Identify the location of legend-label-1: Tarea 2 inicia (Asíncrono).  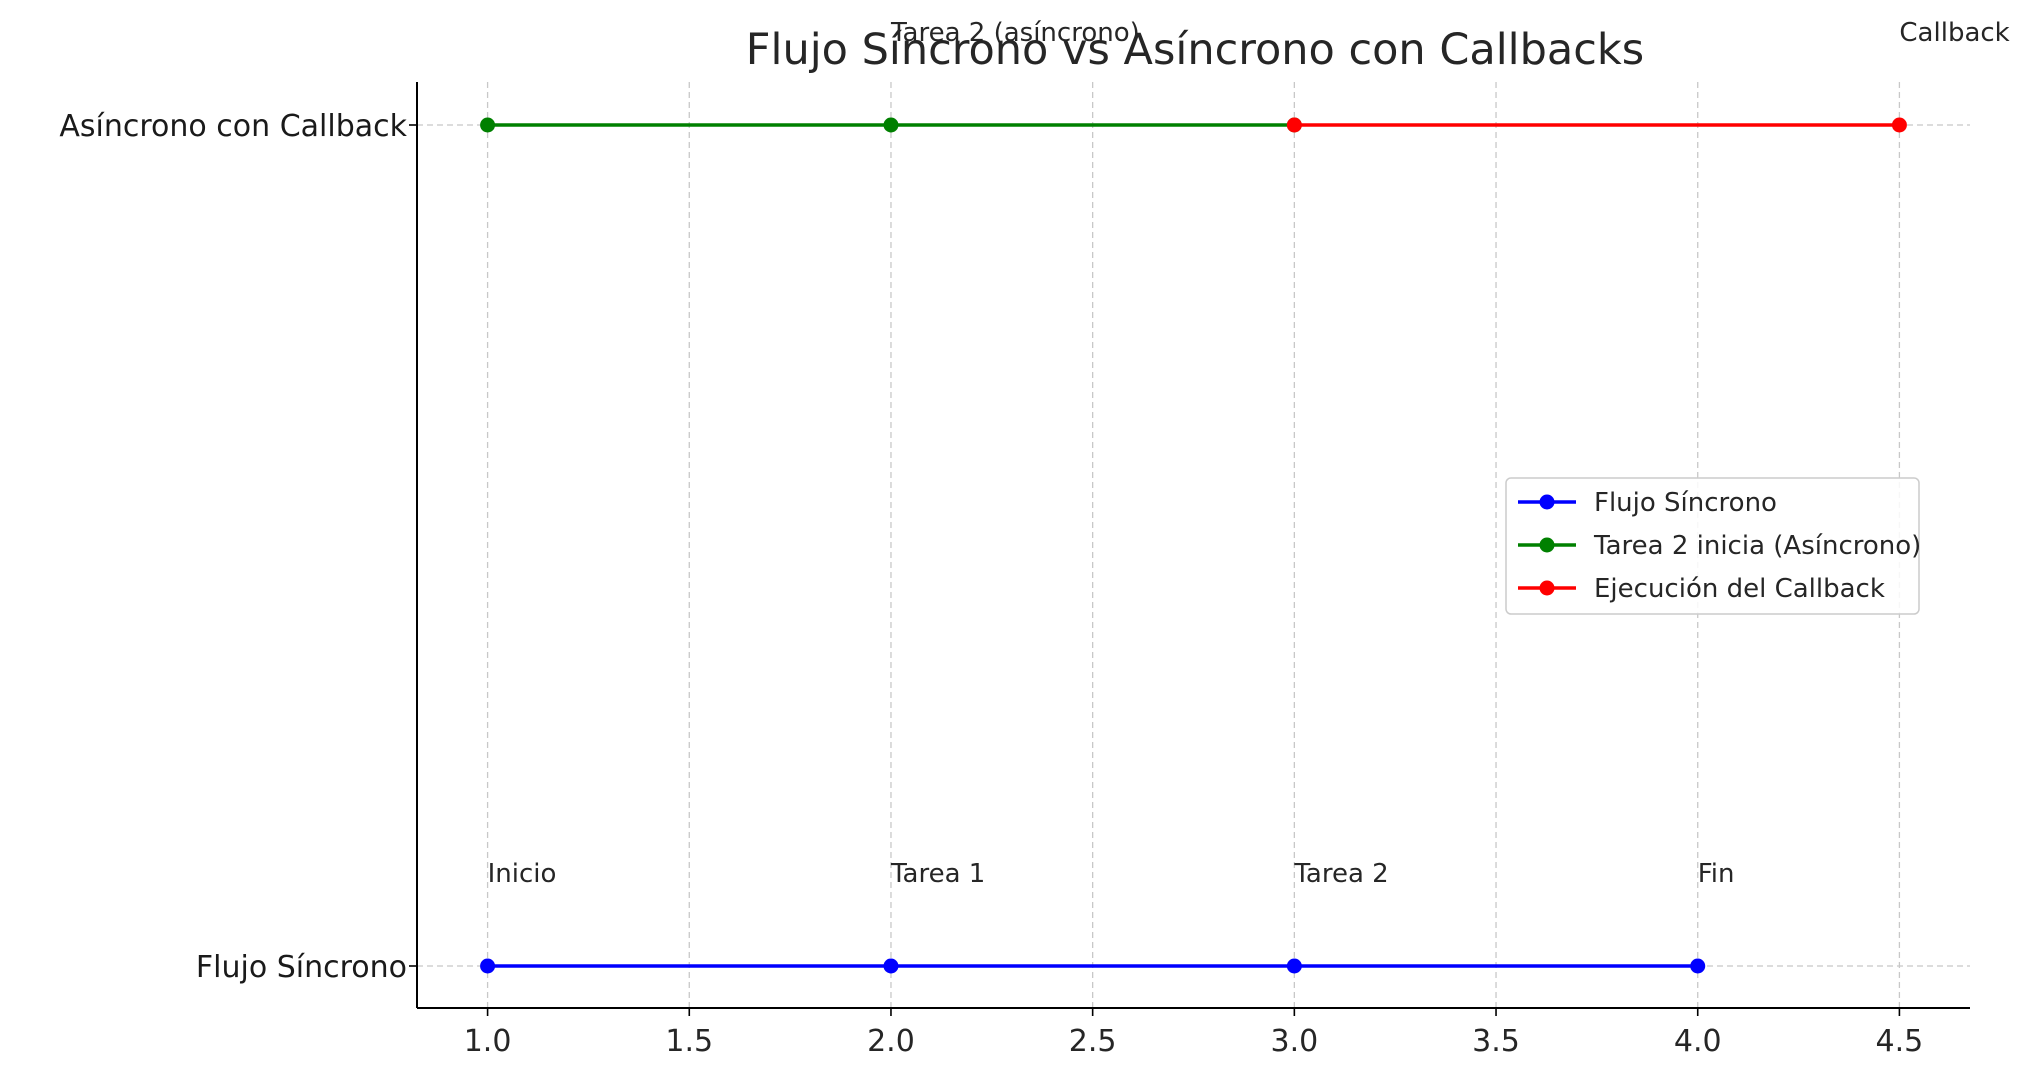
(1757, 546).